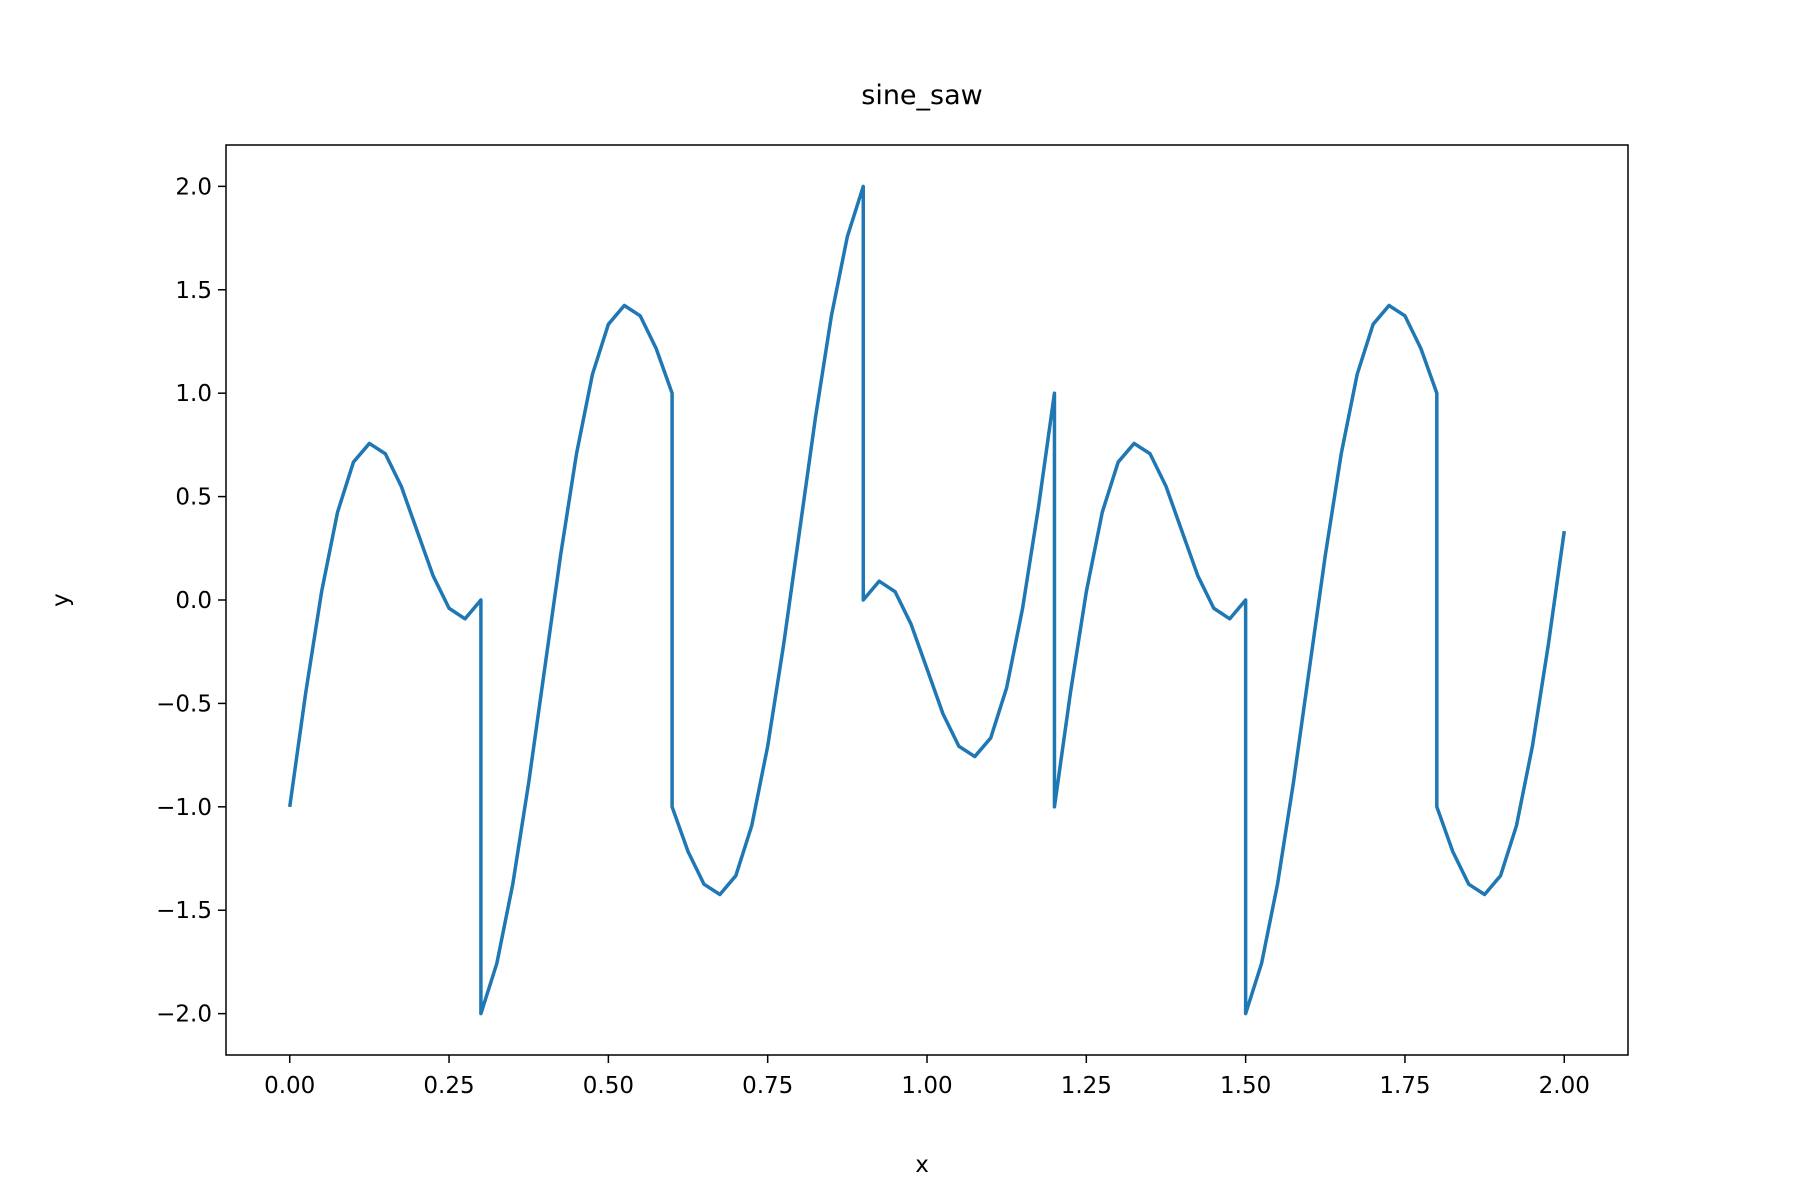  I want to click on y-tick-label: −1.0, so click(184, 808).